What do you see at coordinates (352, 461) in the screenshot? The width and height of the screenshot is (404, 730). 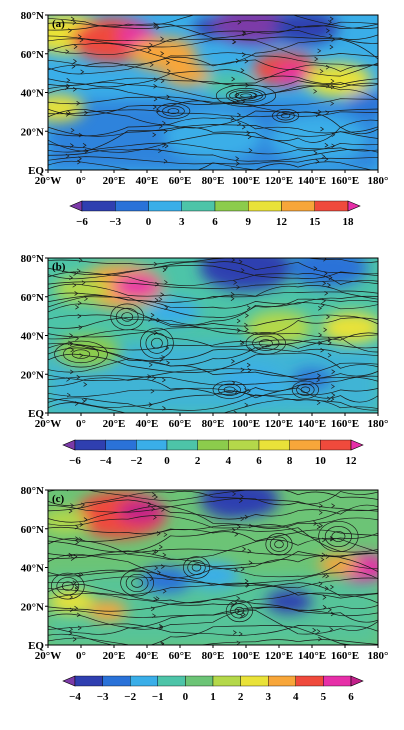 I see `colorbar-label: 12` at bounding box center [352, 461].